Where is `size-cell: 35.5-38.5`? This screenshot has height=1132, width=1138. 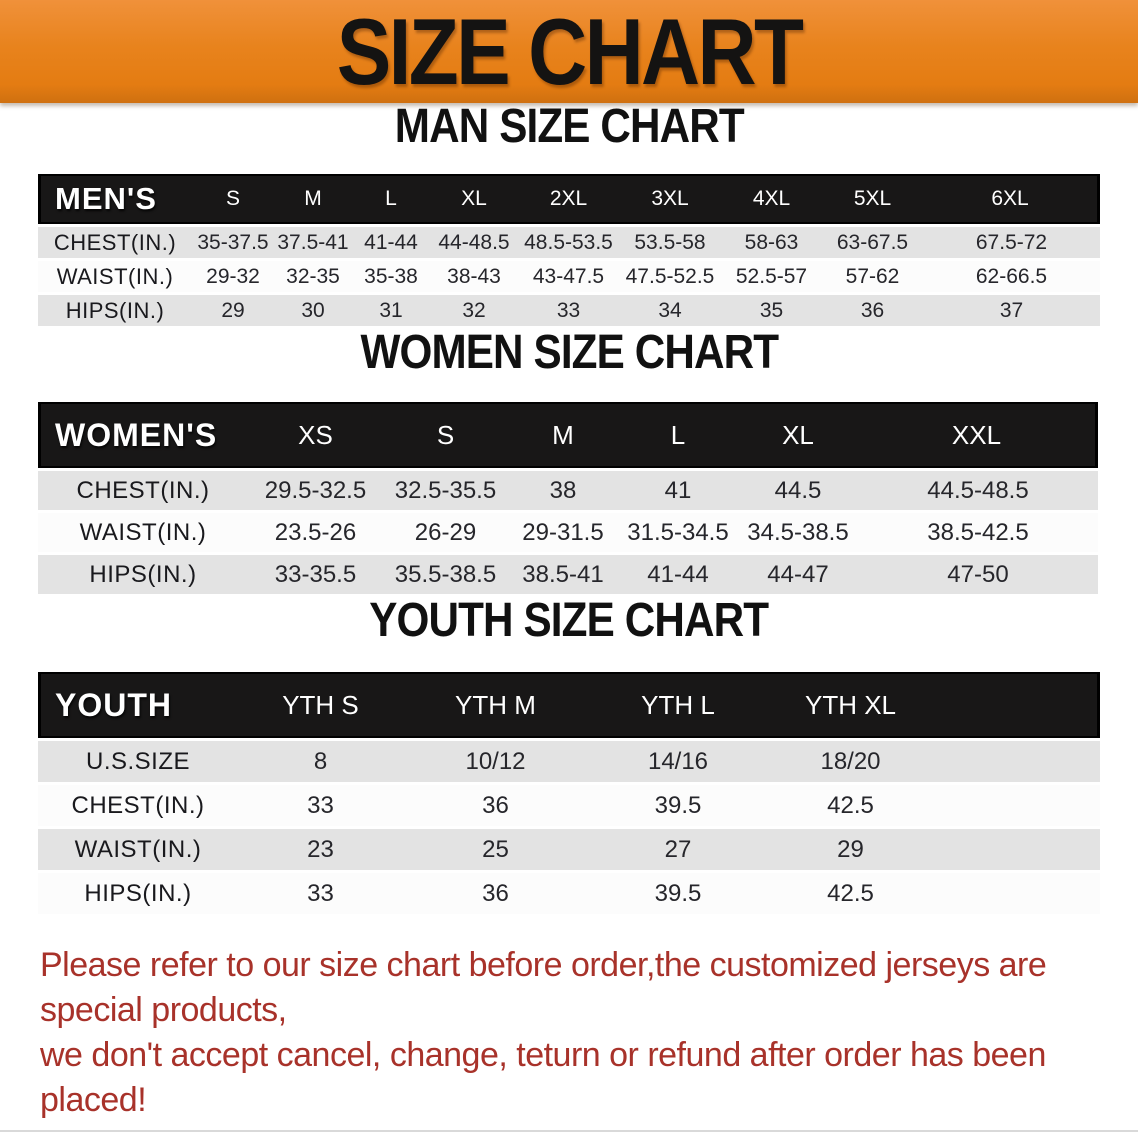 size-cell: 35.5-38.5 is located at coordinates (445, 574).